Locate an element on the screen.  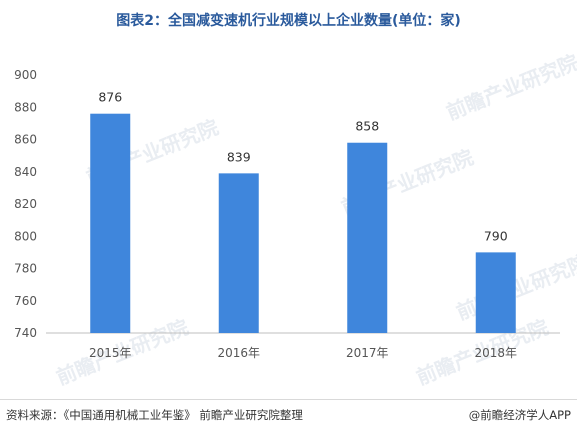
y-tick-label: 820 is located at coordinates (25, 204).